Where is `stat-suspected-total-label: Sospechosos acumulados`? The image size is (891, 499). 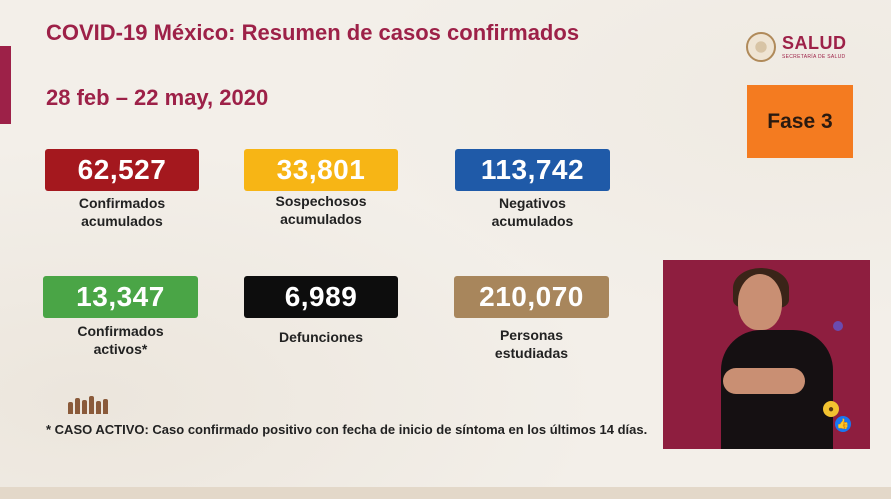
stat-suspected-total-label: Sospechosos acumulados is located at coordinates (321, 210).